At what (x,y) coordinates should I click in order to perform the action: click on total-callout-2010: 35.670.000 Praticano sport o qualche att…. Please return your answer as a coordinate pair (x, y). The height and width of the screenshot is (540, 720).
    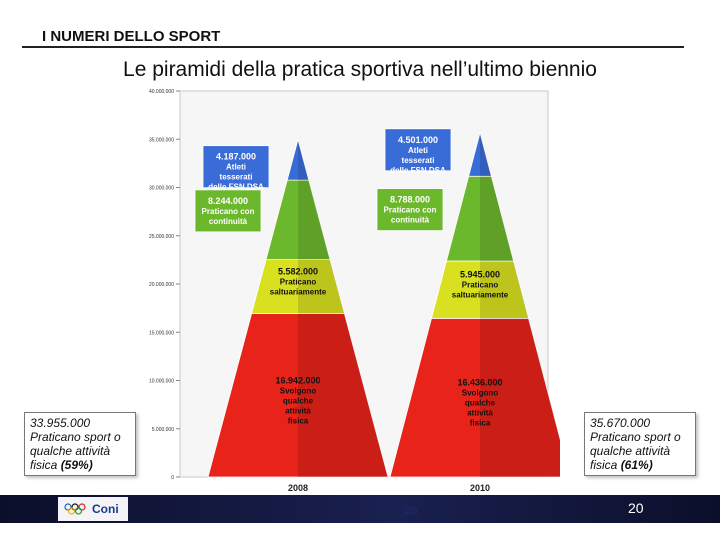
    Looking at the image, I should click on (640, 444).